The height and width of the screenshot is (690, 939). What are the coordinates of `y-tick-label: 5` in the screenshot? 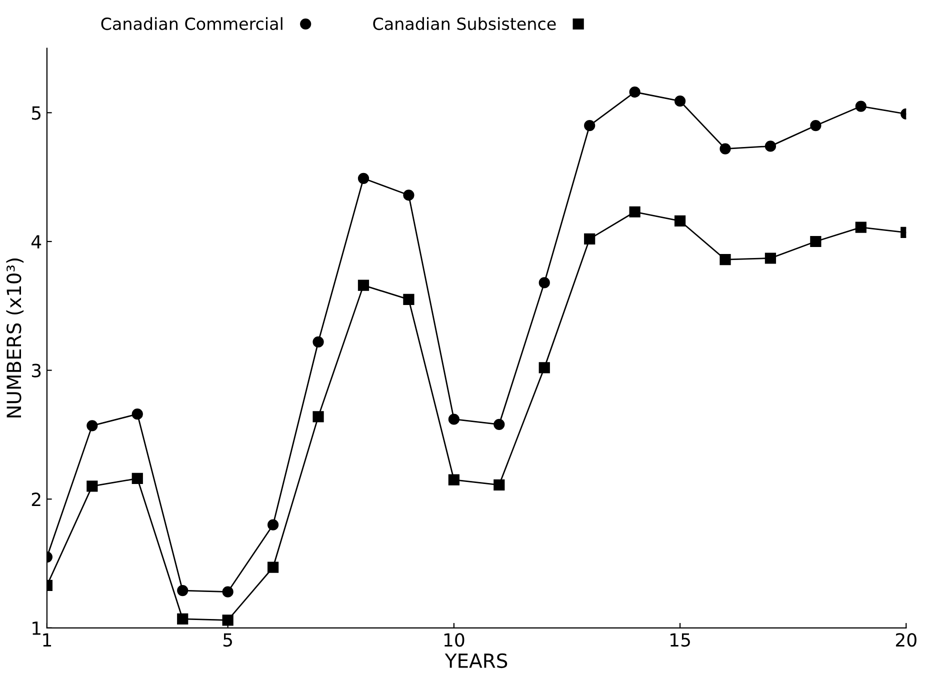 It's located at (36, 113).